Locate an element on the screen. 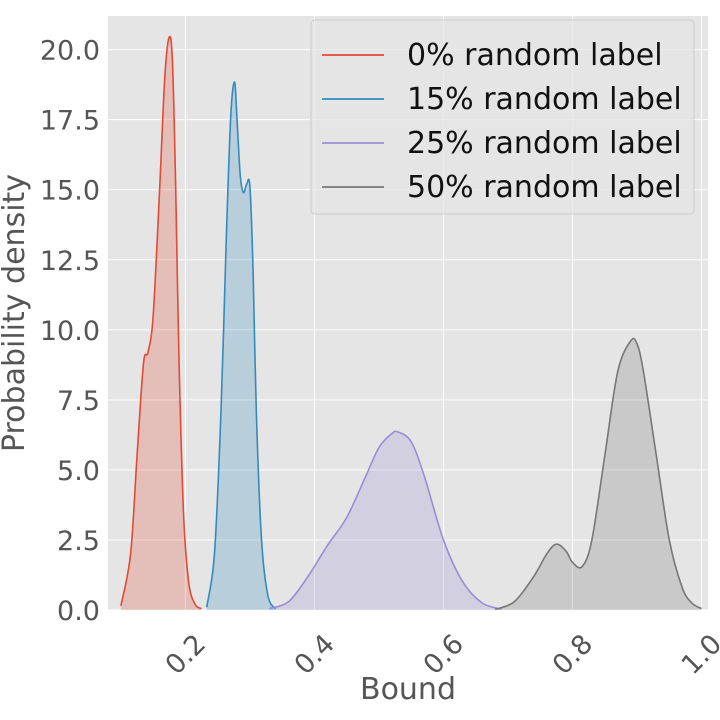 The height and width of the screenshot is (720, 720). y-tick-labels: 0.0 2.5 5.0 7.5 10.0 12.5 15.0 17.5 20.0 is located at coordinates (70, 331).